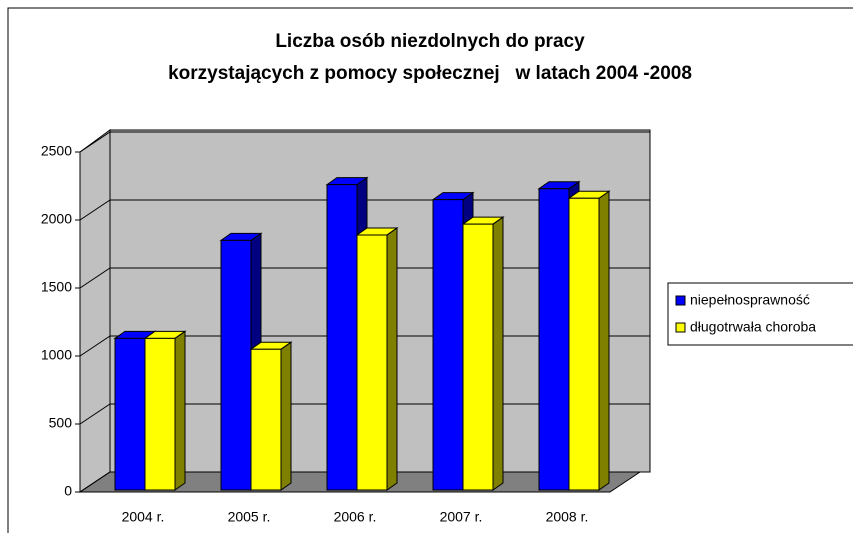 The image size is (853, 533). I want to click on y-tick-label: 500, so click(61, 423).